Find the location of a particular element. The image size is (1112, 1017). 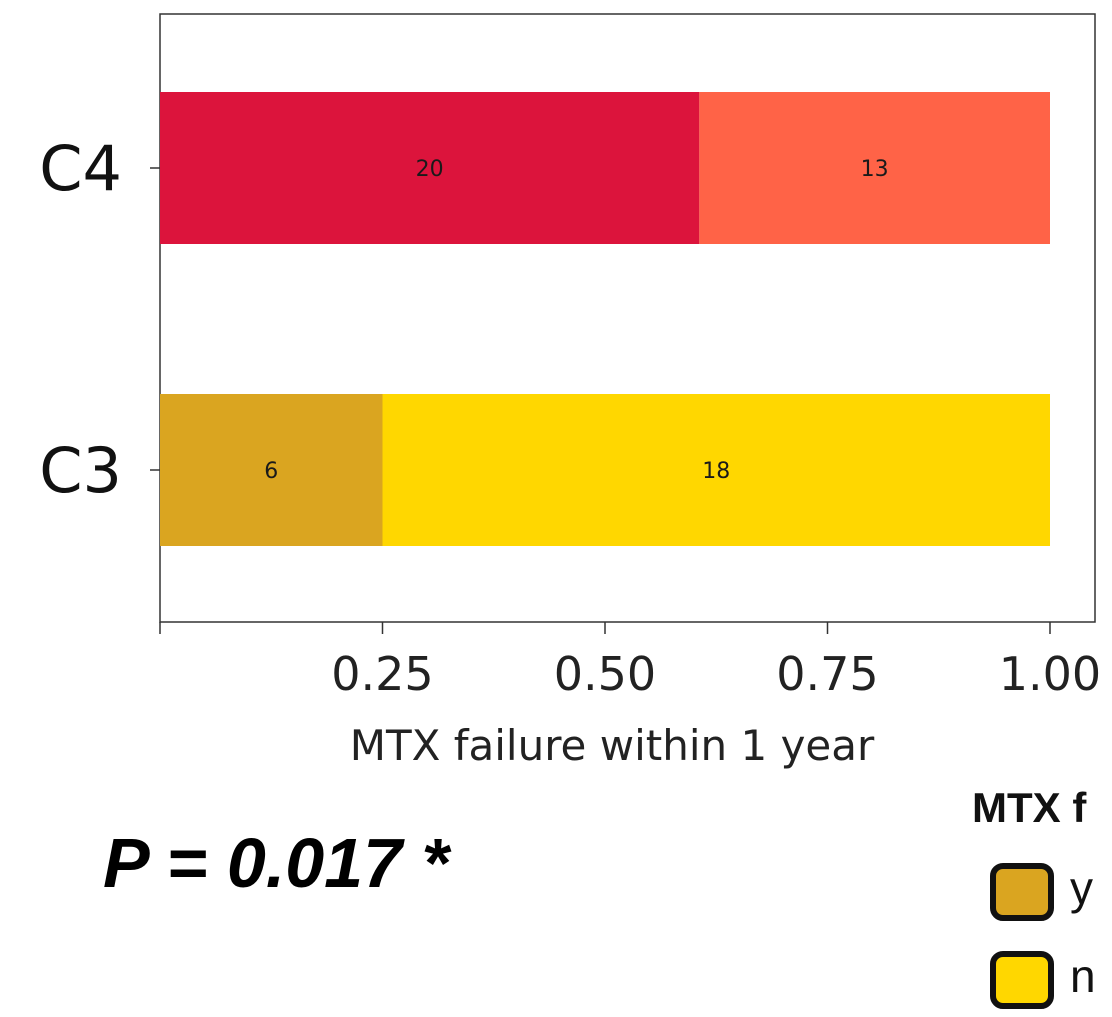

y-tick-label: C3 is located at coordinates (80, 470).